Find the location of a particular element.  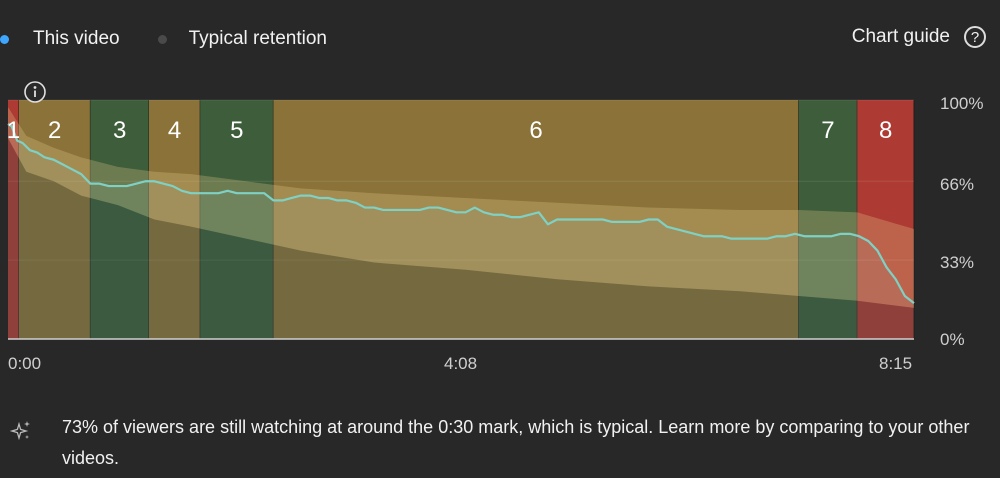

segment-label-4: 4 is located at coordinates (174, 130).